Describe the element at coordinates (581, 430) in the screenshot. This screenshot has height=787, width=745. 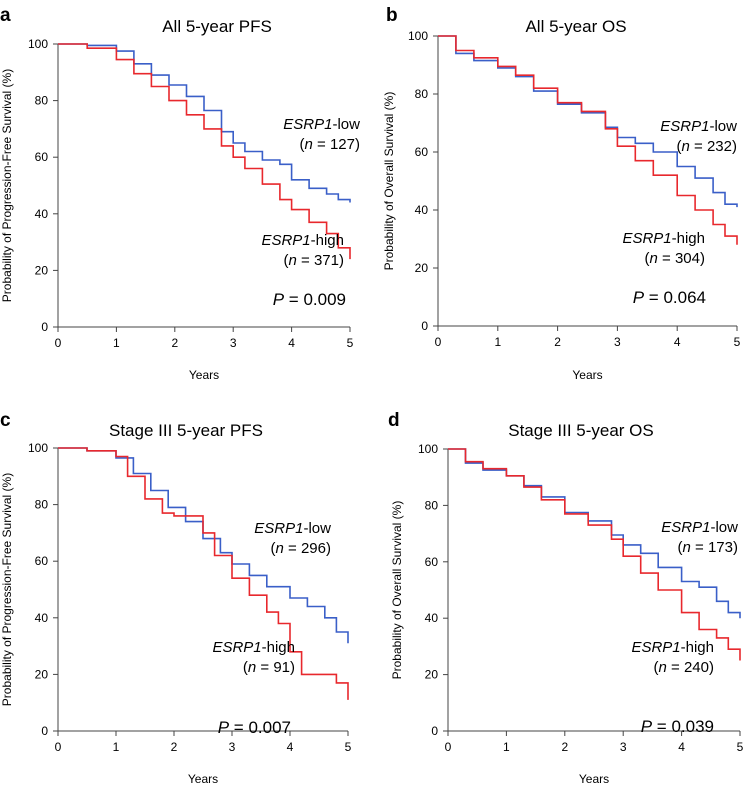
I see `panel-title: Stage III 5-year OS` at that location.